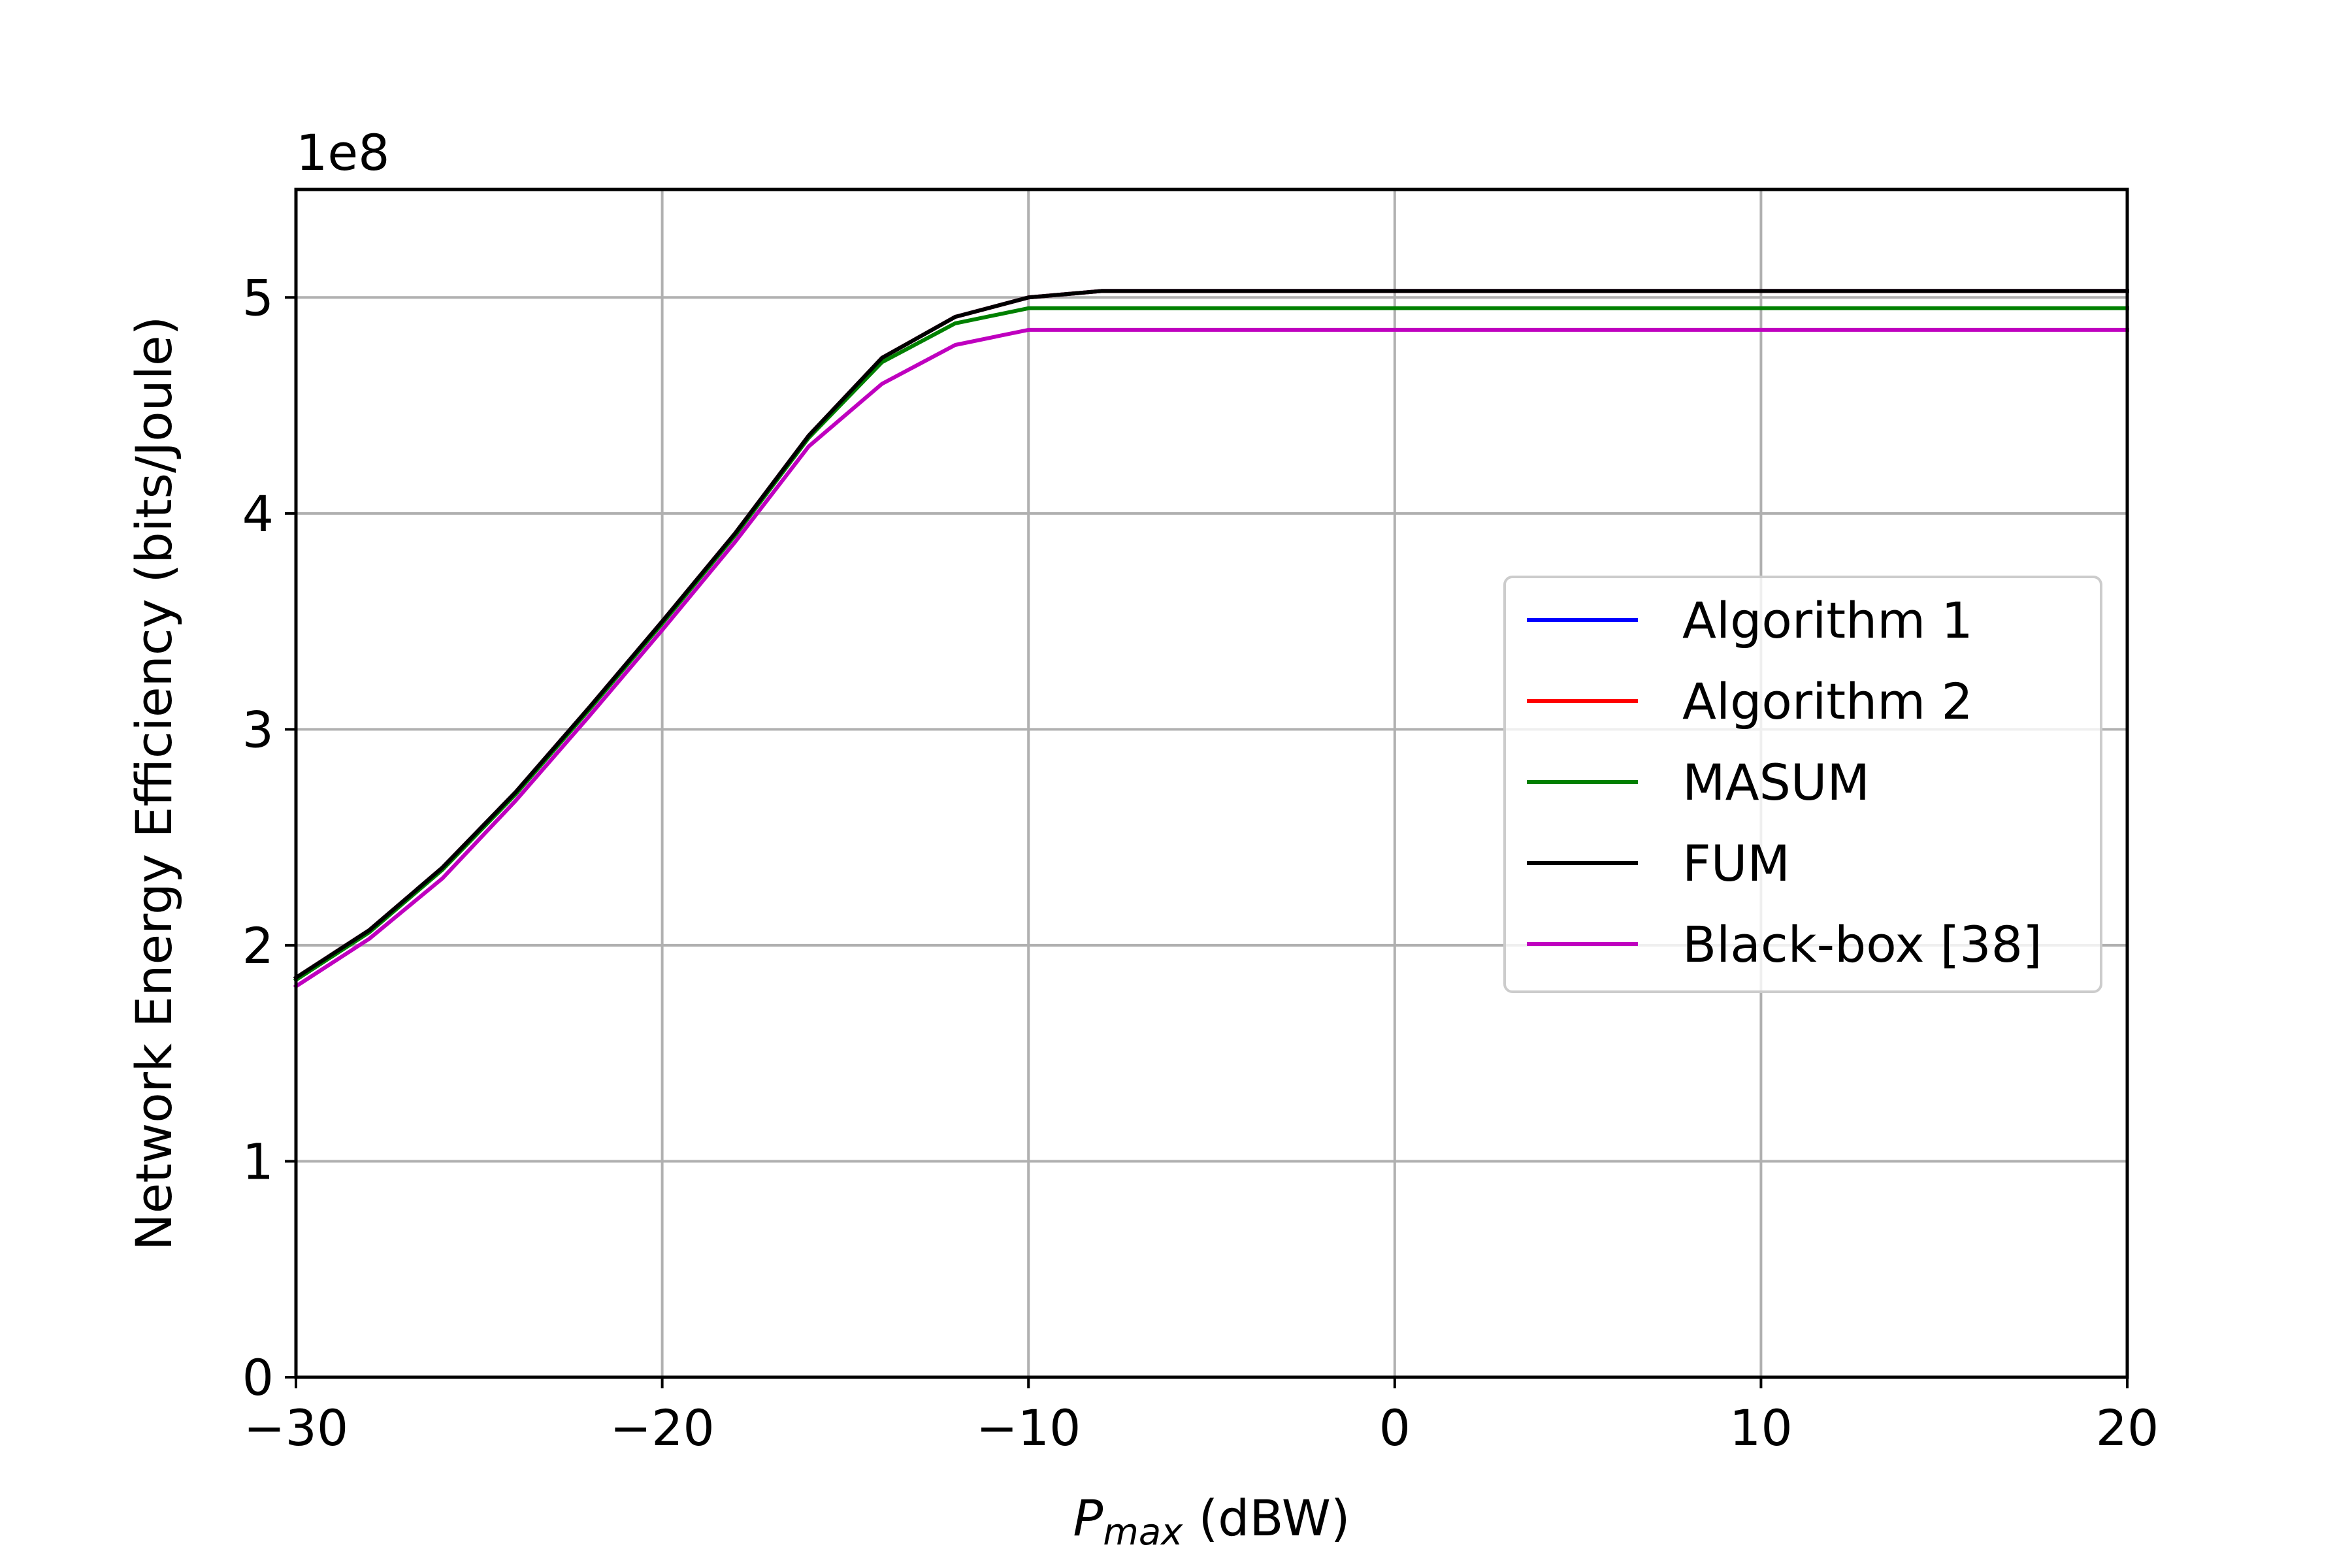 The height and width of the screenshot is (1568, 2352). What do you see at coordinates (1827, 701) in the screenshot?
I see `legend-label: Algorithm 2` at bounding box center [1827, 701].